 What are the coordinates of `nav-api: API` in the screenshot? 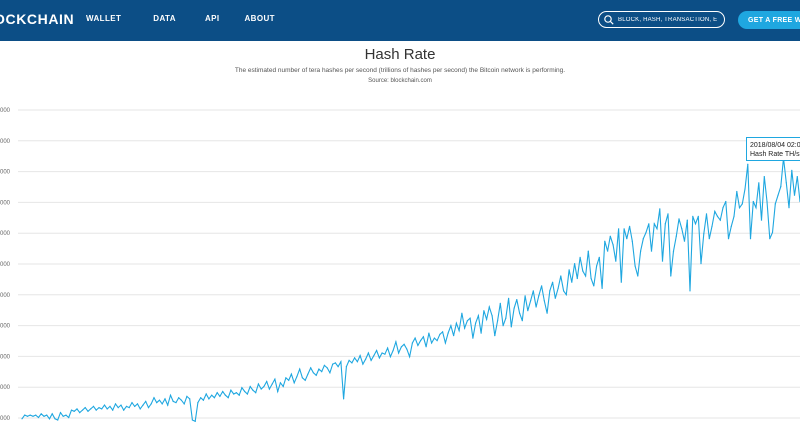 It's located at (212, 18).